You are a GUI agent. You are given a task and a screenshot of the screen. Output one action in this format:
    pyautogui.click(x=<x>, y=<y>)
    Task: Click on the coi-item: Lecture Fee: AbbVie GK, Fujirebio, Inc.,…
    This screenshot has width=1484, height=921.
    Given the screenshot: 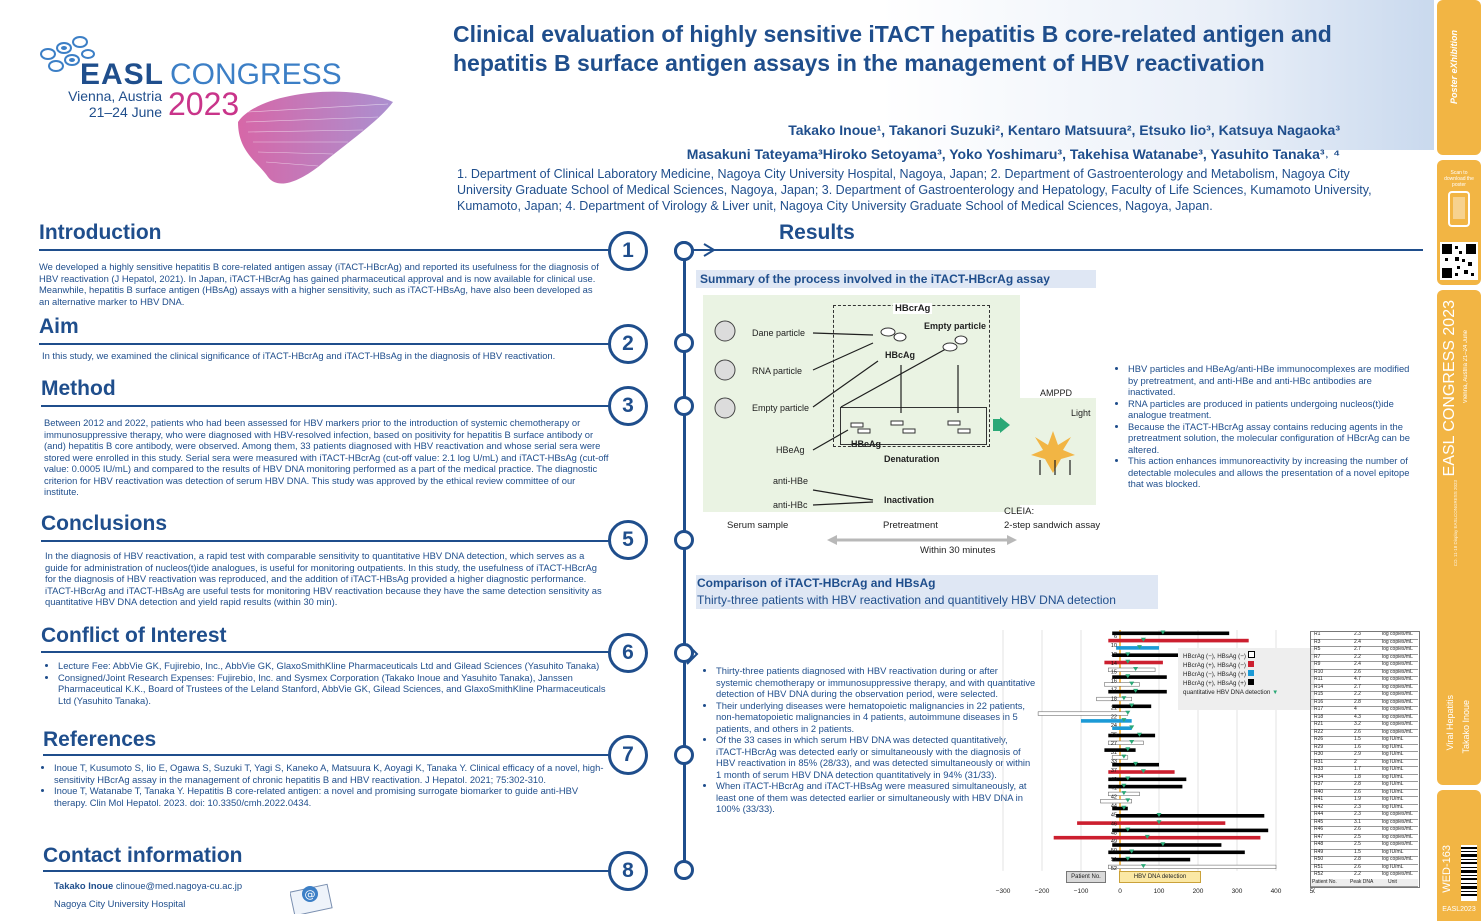 What is the action you would take?
    pyautogui.click(x=333, y=666)
    